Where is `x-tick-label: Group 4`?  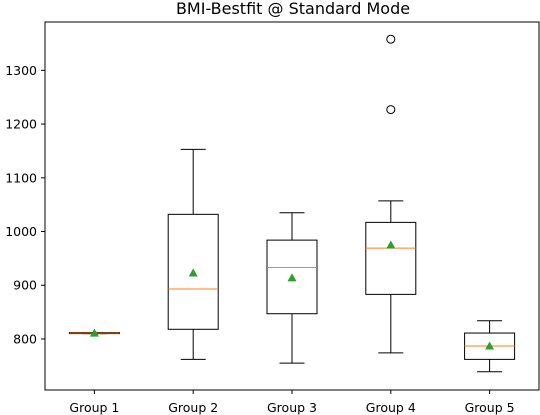
x-tick-label: Group 4 is located at coordinates (391, 407).